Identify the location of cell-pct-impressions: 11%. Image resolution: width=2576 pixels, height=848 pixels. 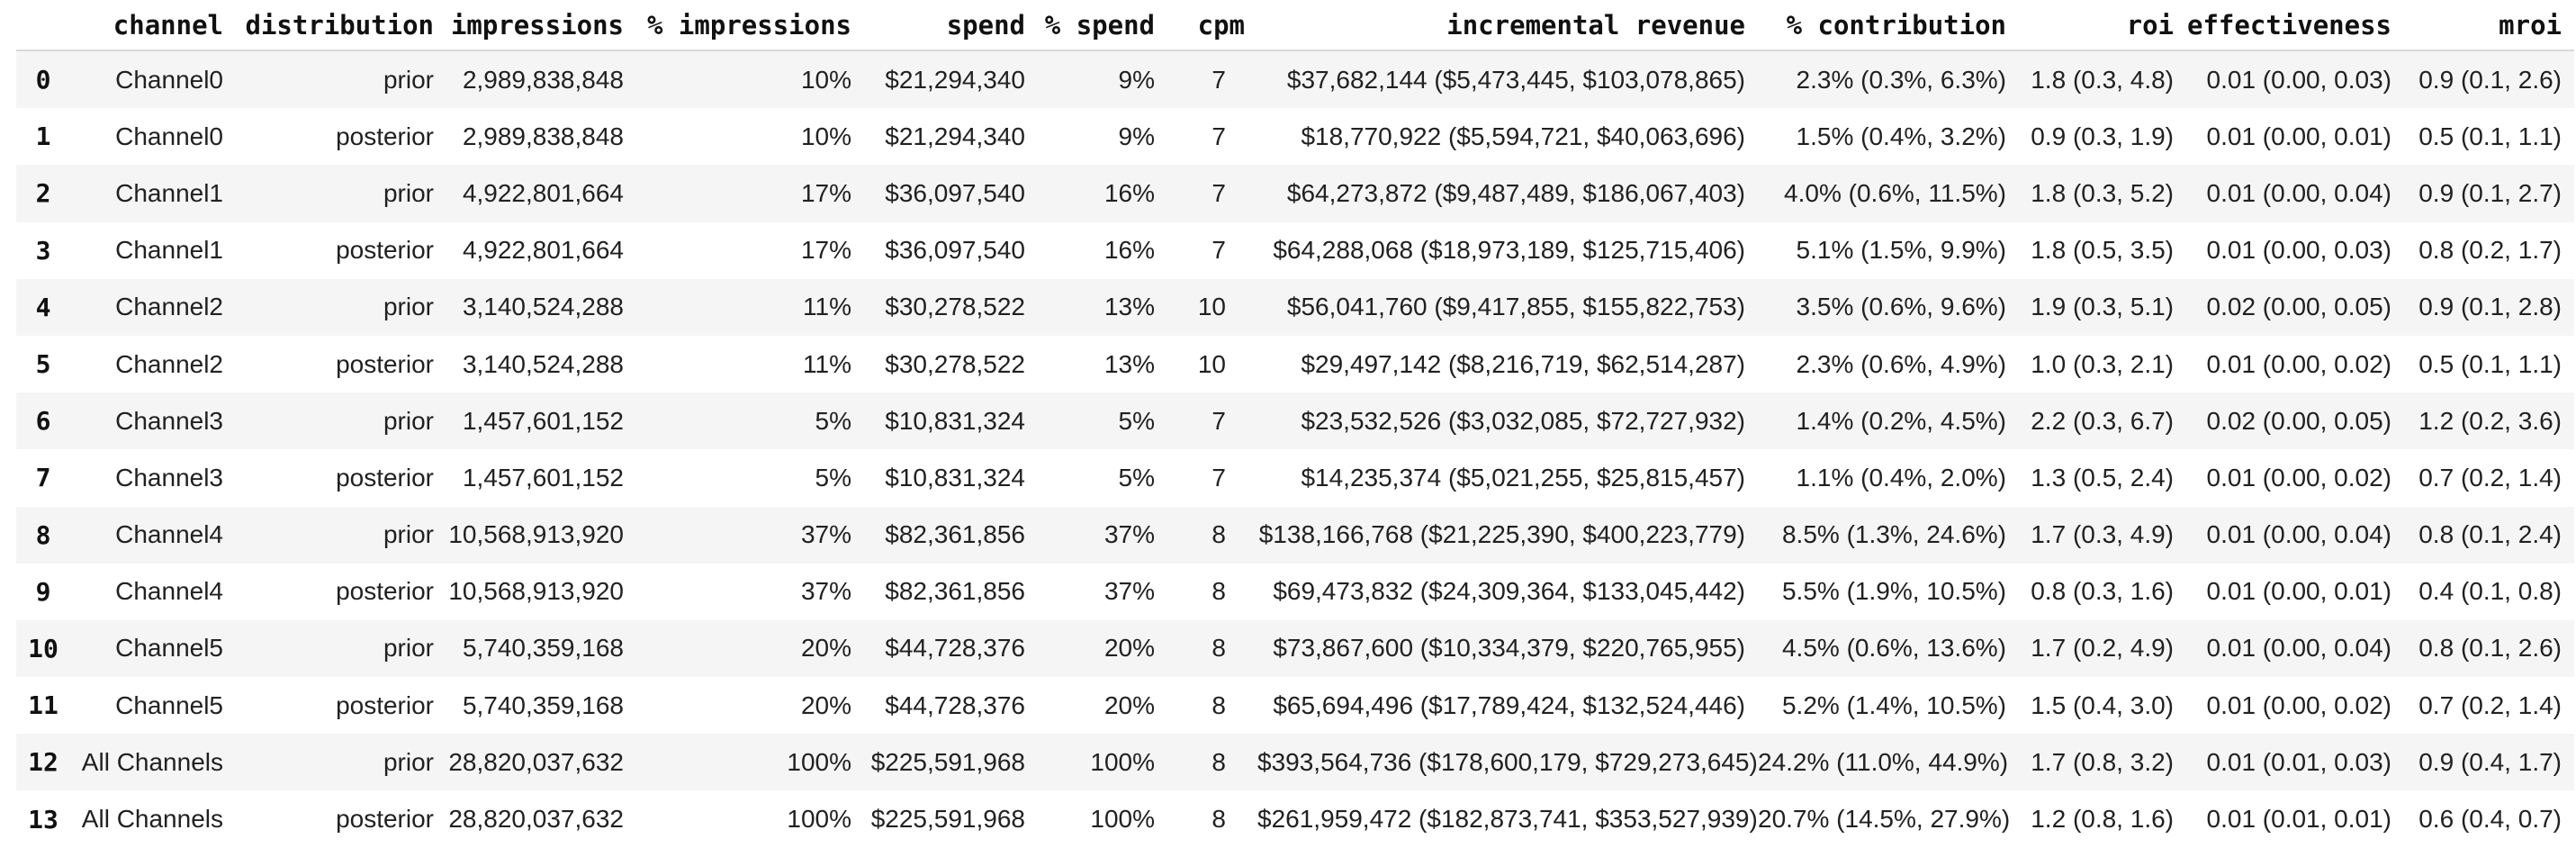
(827, 307).